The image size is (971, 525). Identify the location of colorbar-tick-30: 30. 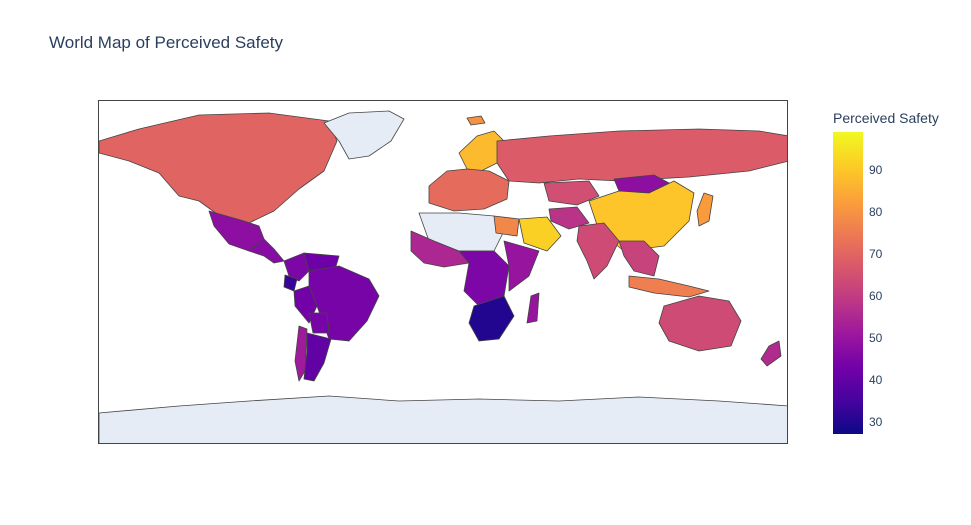
(876, 422).